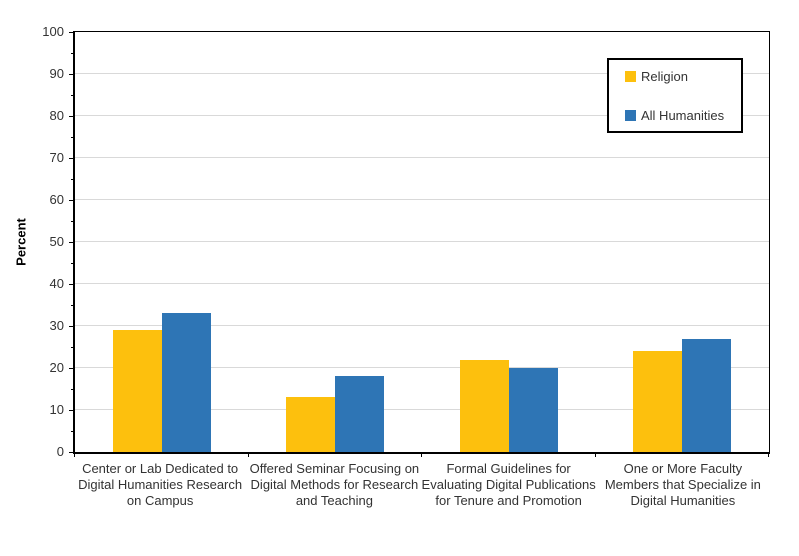 This screenshot has width=799, height=556. I want to click on y-tick-label-60: 60, so click(56, 199).